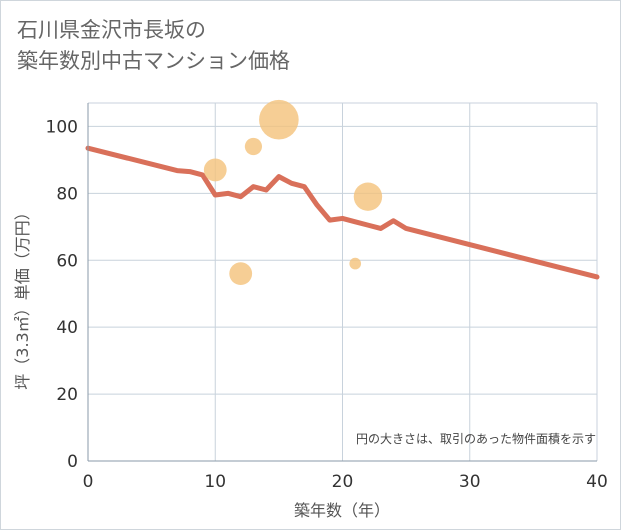 This screenshot has height=530, width=621. What do you see at coordinates (62, 127) in the screenshot?
I see `y-tick-label: 100` at bounding box center [62, 127].